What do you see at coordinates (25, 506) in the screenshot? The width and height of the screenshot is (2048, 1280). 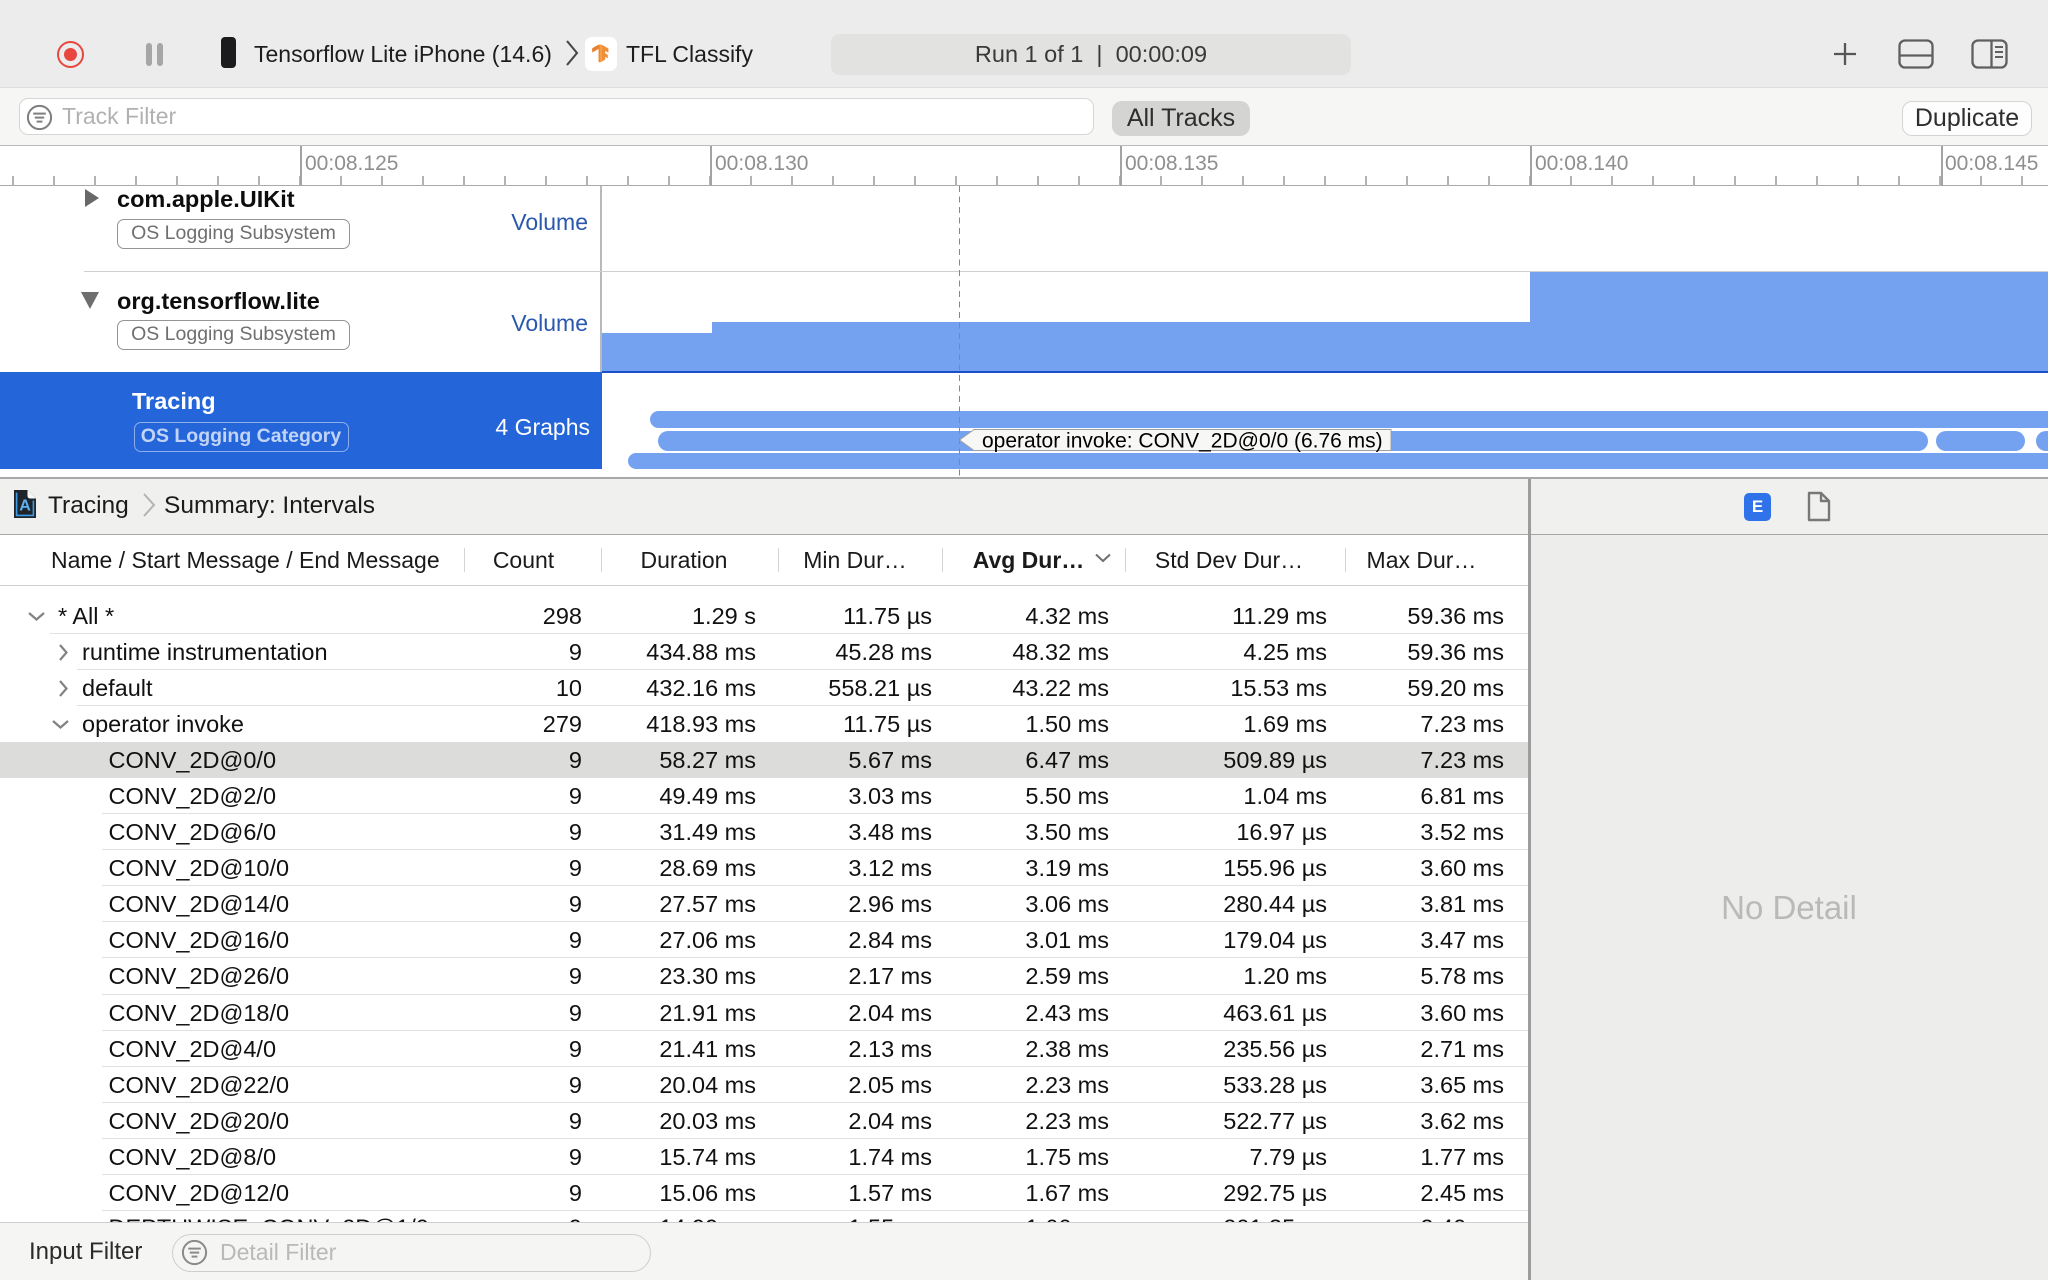 I see `svg-text: A` at bounding box center [25, 506].